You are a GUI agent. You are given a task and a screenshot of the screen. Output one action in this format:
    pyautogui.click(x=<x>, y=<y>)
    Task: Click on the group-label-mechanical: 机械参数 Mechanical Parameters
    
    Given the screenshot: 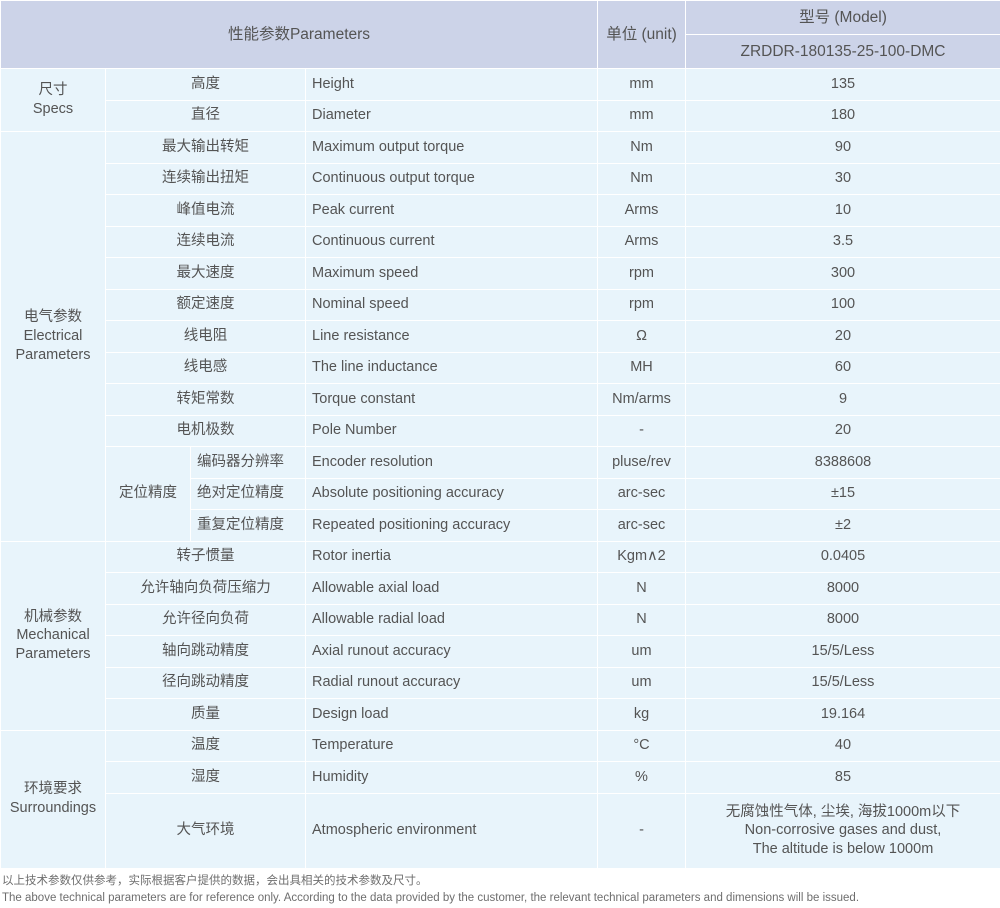 What is the action you would take?
    pyautogui.click(x=53, y=635)
    